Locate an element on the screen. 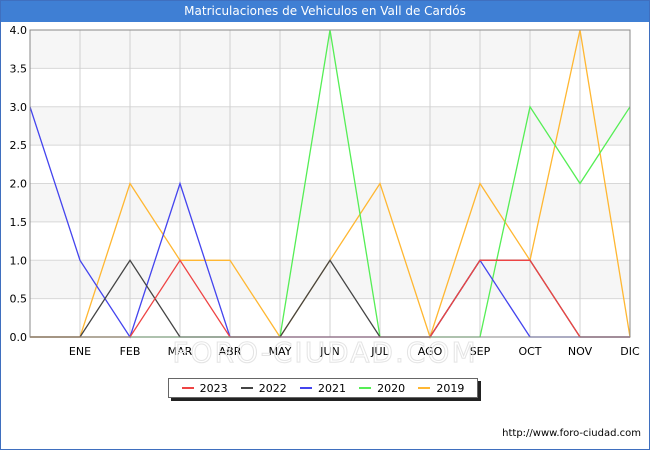  legend-item-2021: 2021 is located at coordinates (322, 388).